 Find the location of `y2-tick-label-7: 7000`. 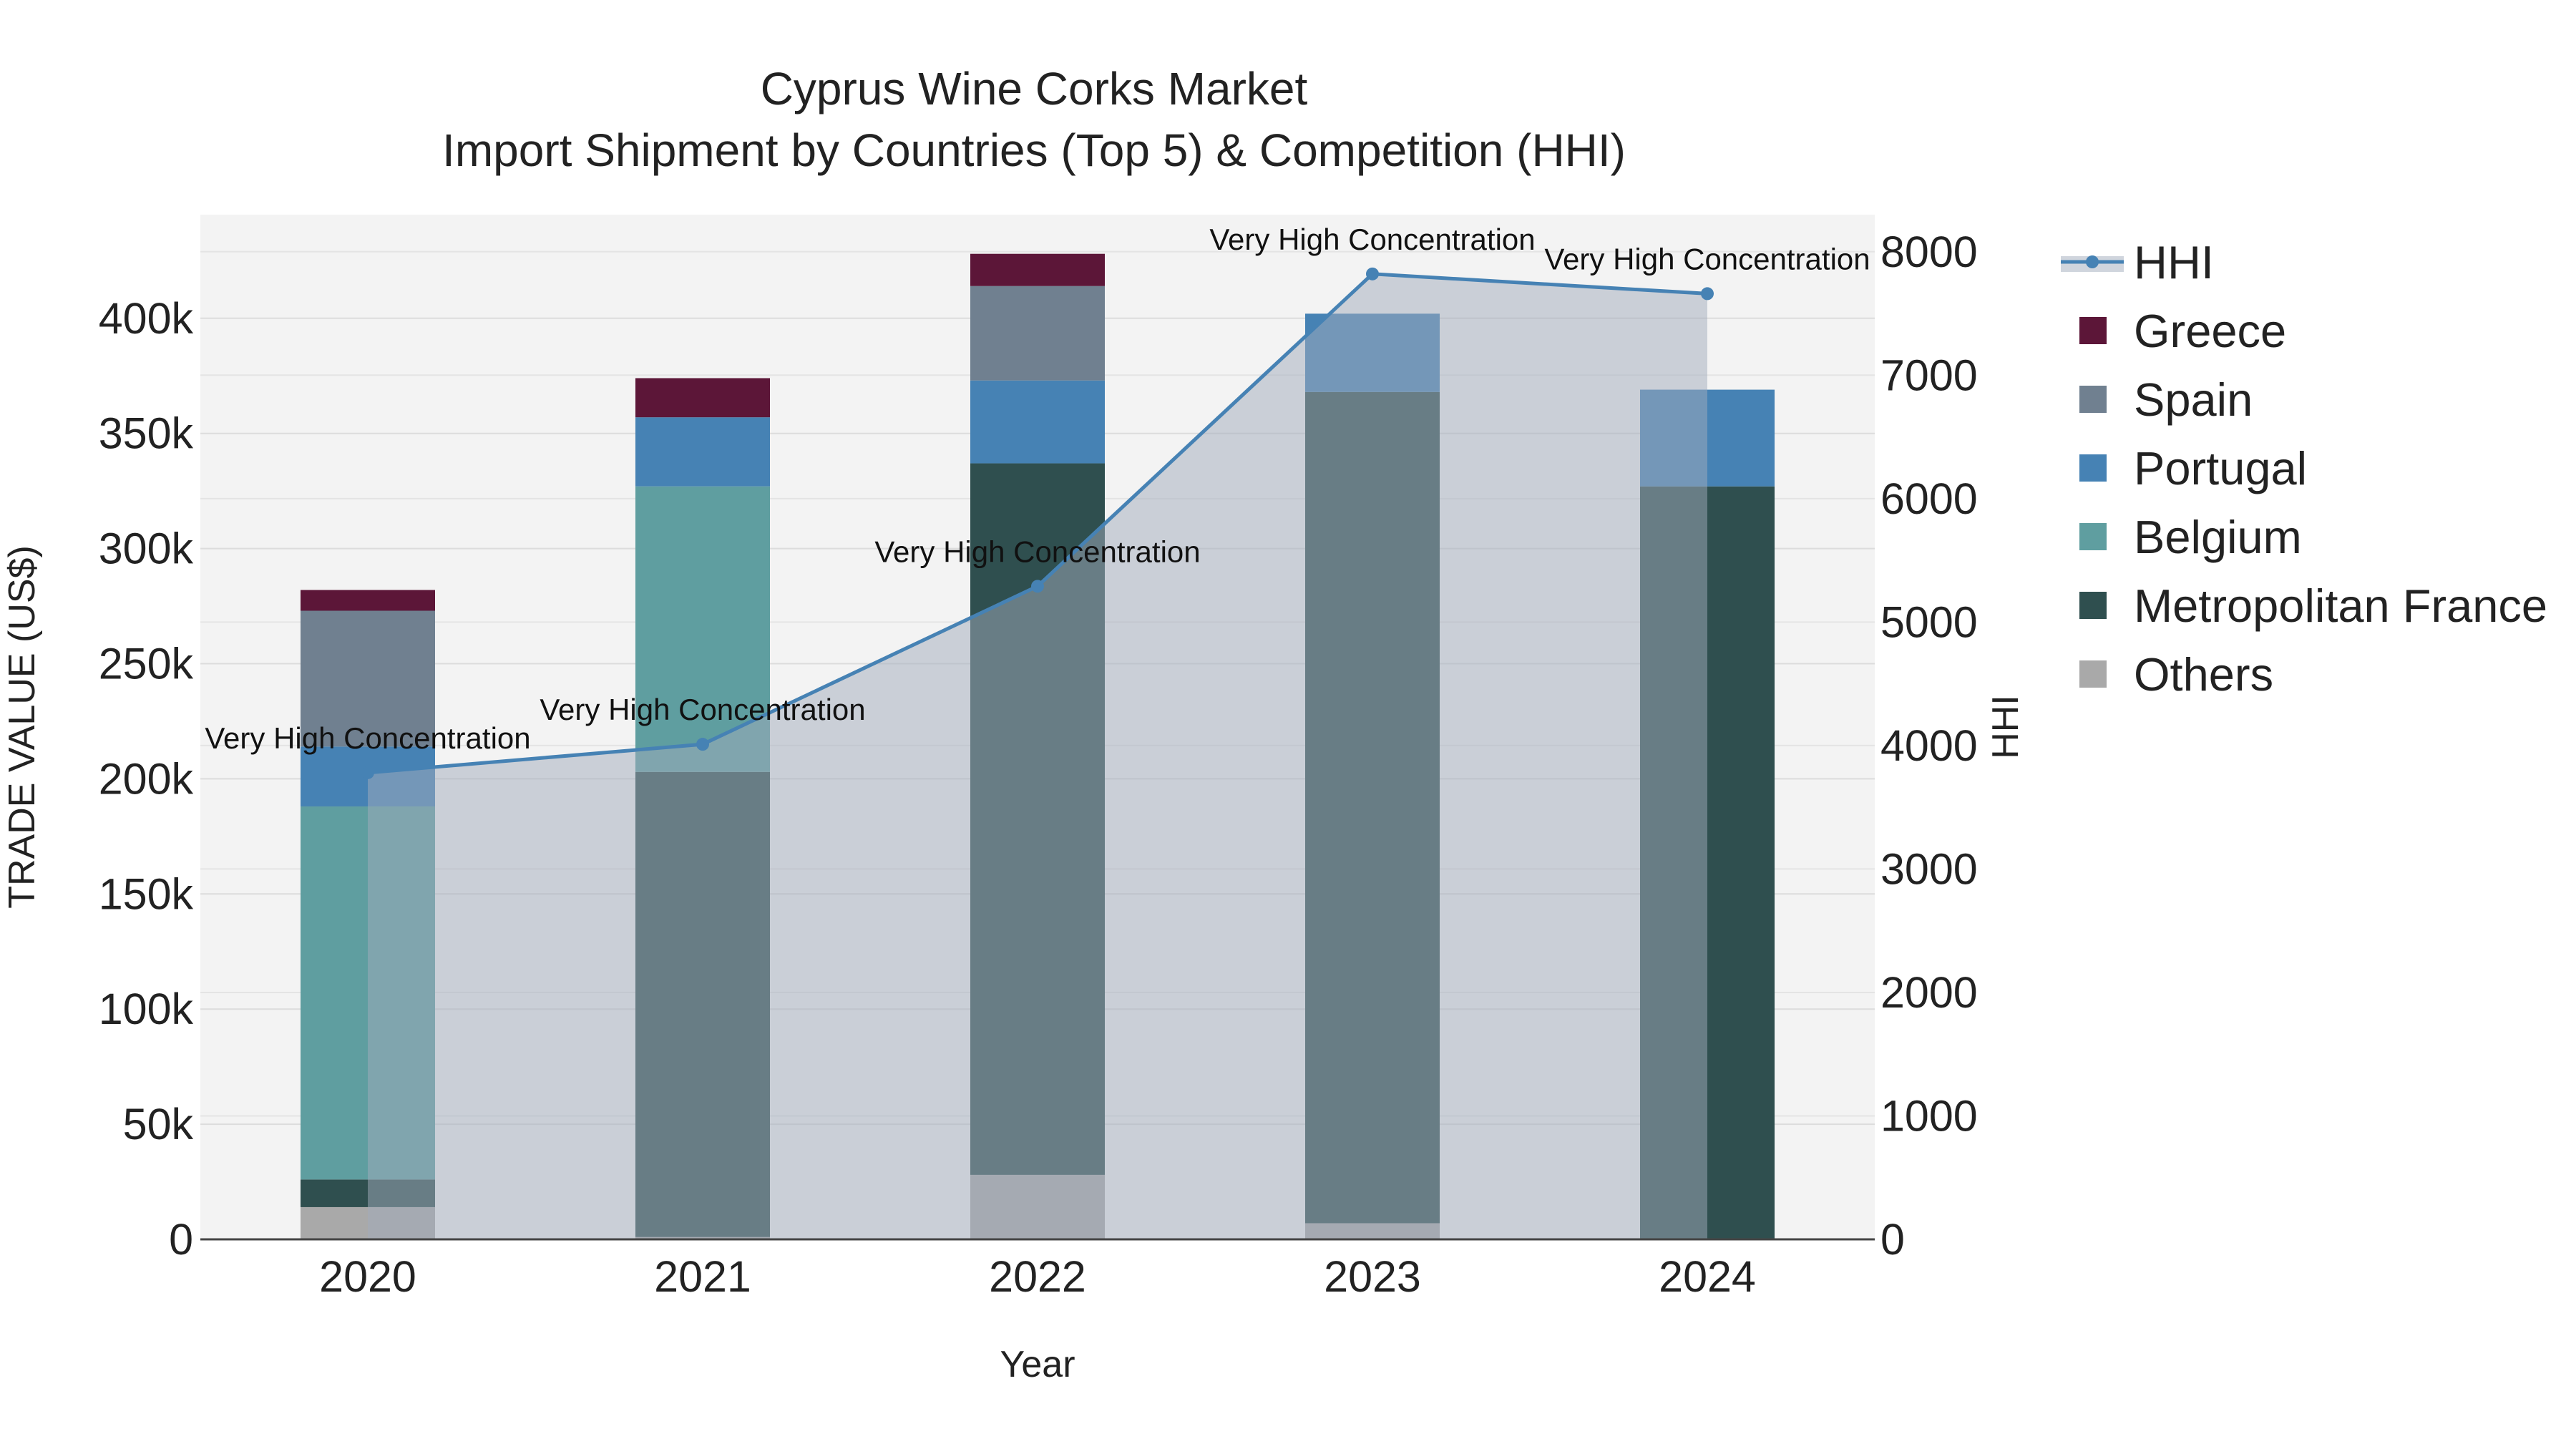

y2-tick-label-7: 7000 is located at coordinates (1929, 375).